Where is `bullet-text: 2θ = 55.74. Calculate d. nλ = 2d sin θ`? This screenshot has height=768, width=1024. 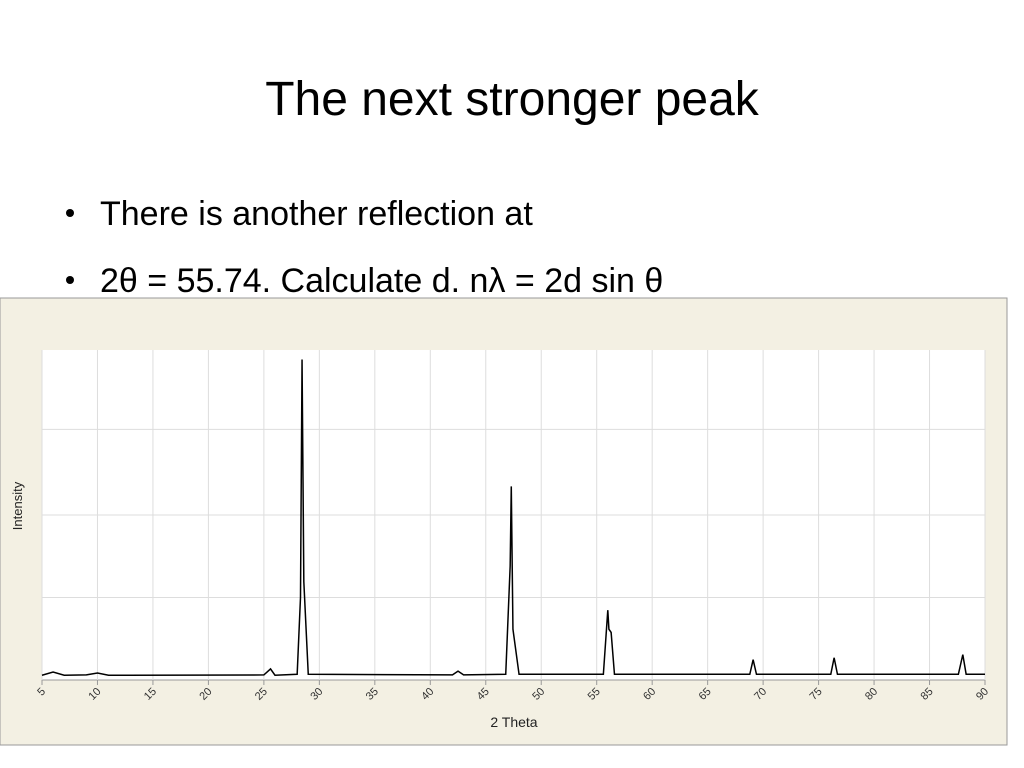
bullet-text: 2θ = 55.74. Calculate d. nλ = 2d sin θ is located at coordinates (381, 281).